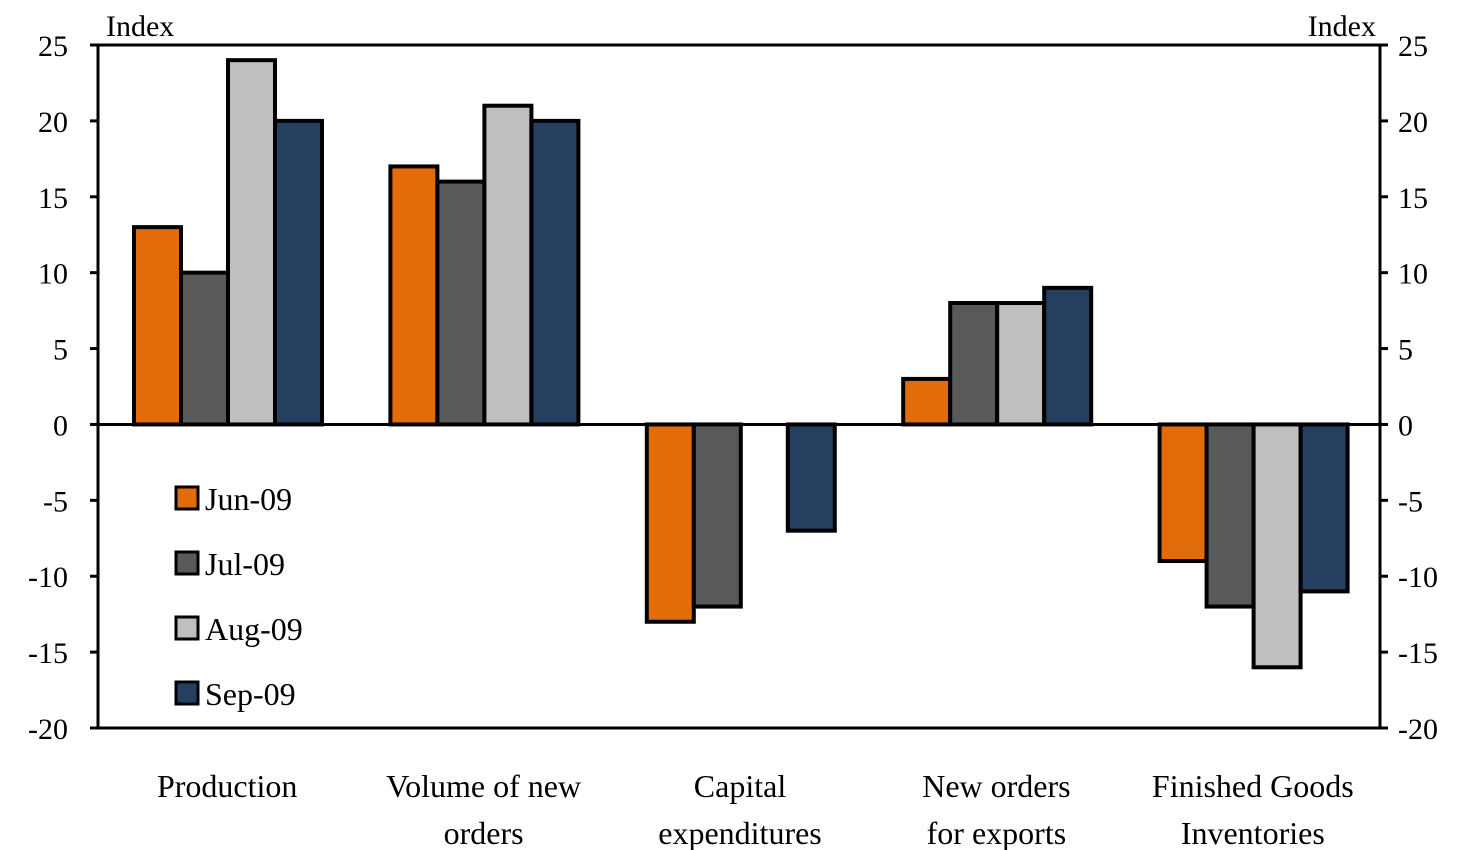 Image resolution: width=1468 pixels, height=850 pixels. What do you see at coordinates (1418, 577) in the screenshot?
I see `right-tick-label: -10` at bounding box center [1418, 577].